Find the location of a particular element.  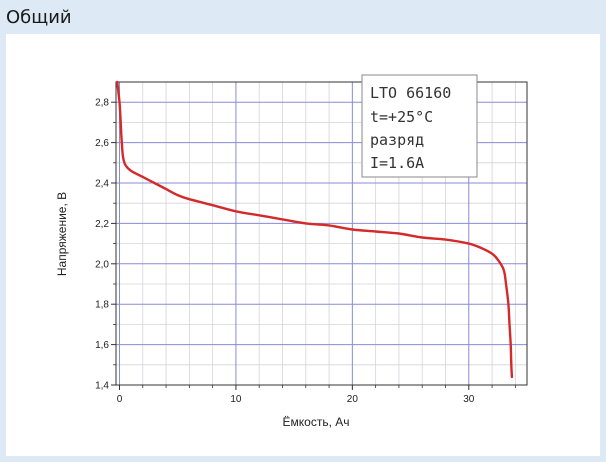

y-tick-label: 2,2 is located at coordinates (102, 224).